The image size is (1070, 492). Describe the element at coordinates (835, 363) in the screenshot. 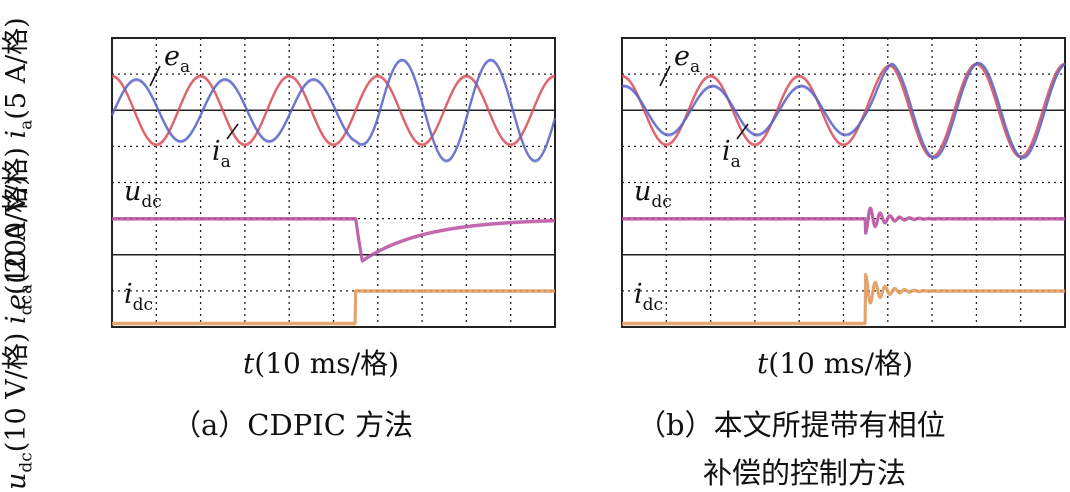

I see `x-axis-label-b: t(10 ms/格)` at that location.